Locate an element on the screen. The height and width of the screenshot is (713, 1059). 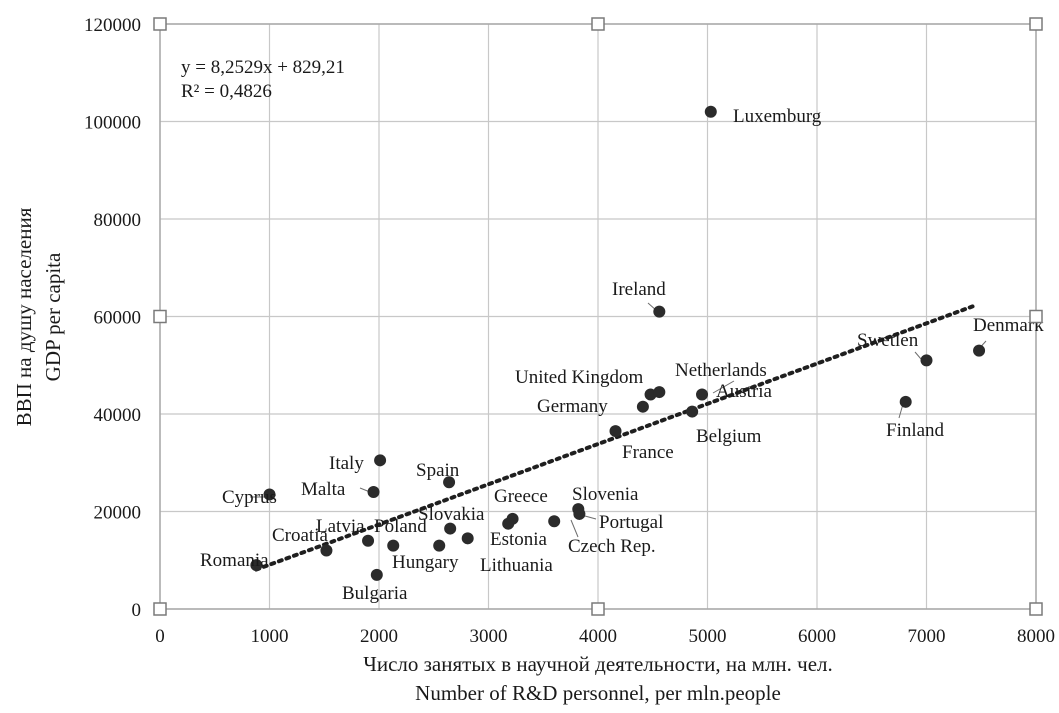
y-tick-label: 100000 is located at coordinates (112, 123).